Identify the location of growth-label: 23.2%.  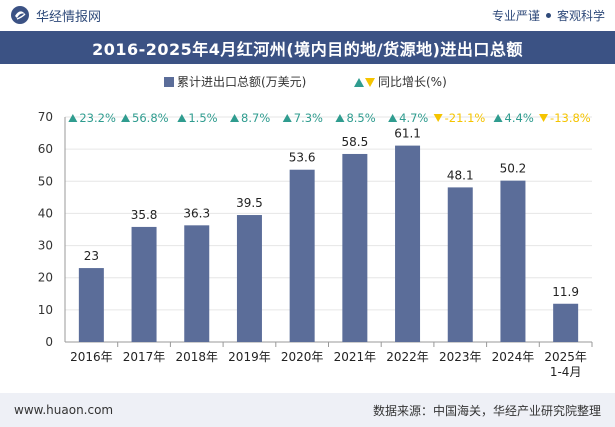
(97, 118).